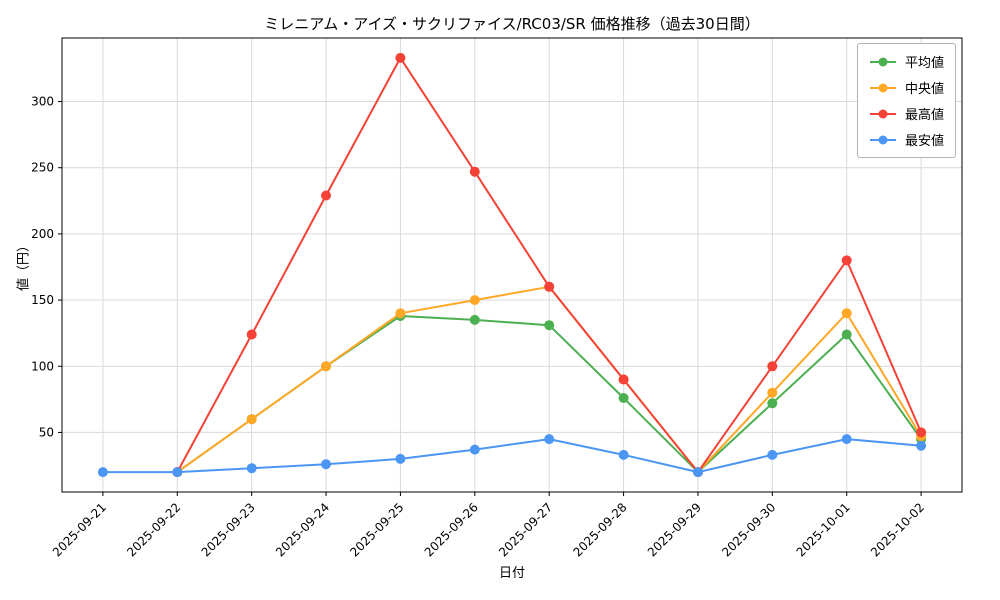  Describe the element at coordinates (882, 87) in the screenshot. I see `legend-swatch-median` at that location.